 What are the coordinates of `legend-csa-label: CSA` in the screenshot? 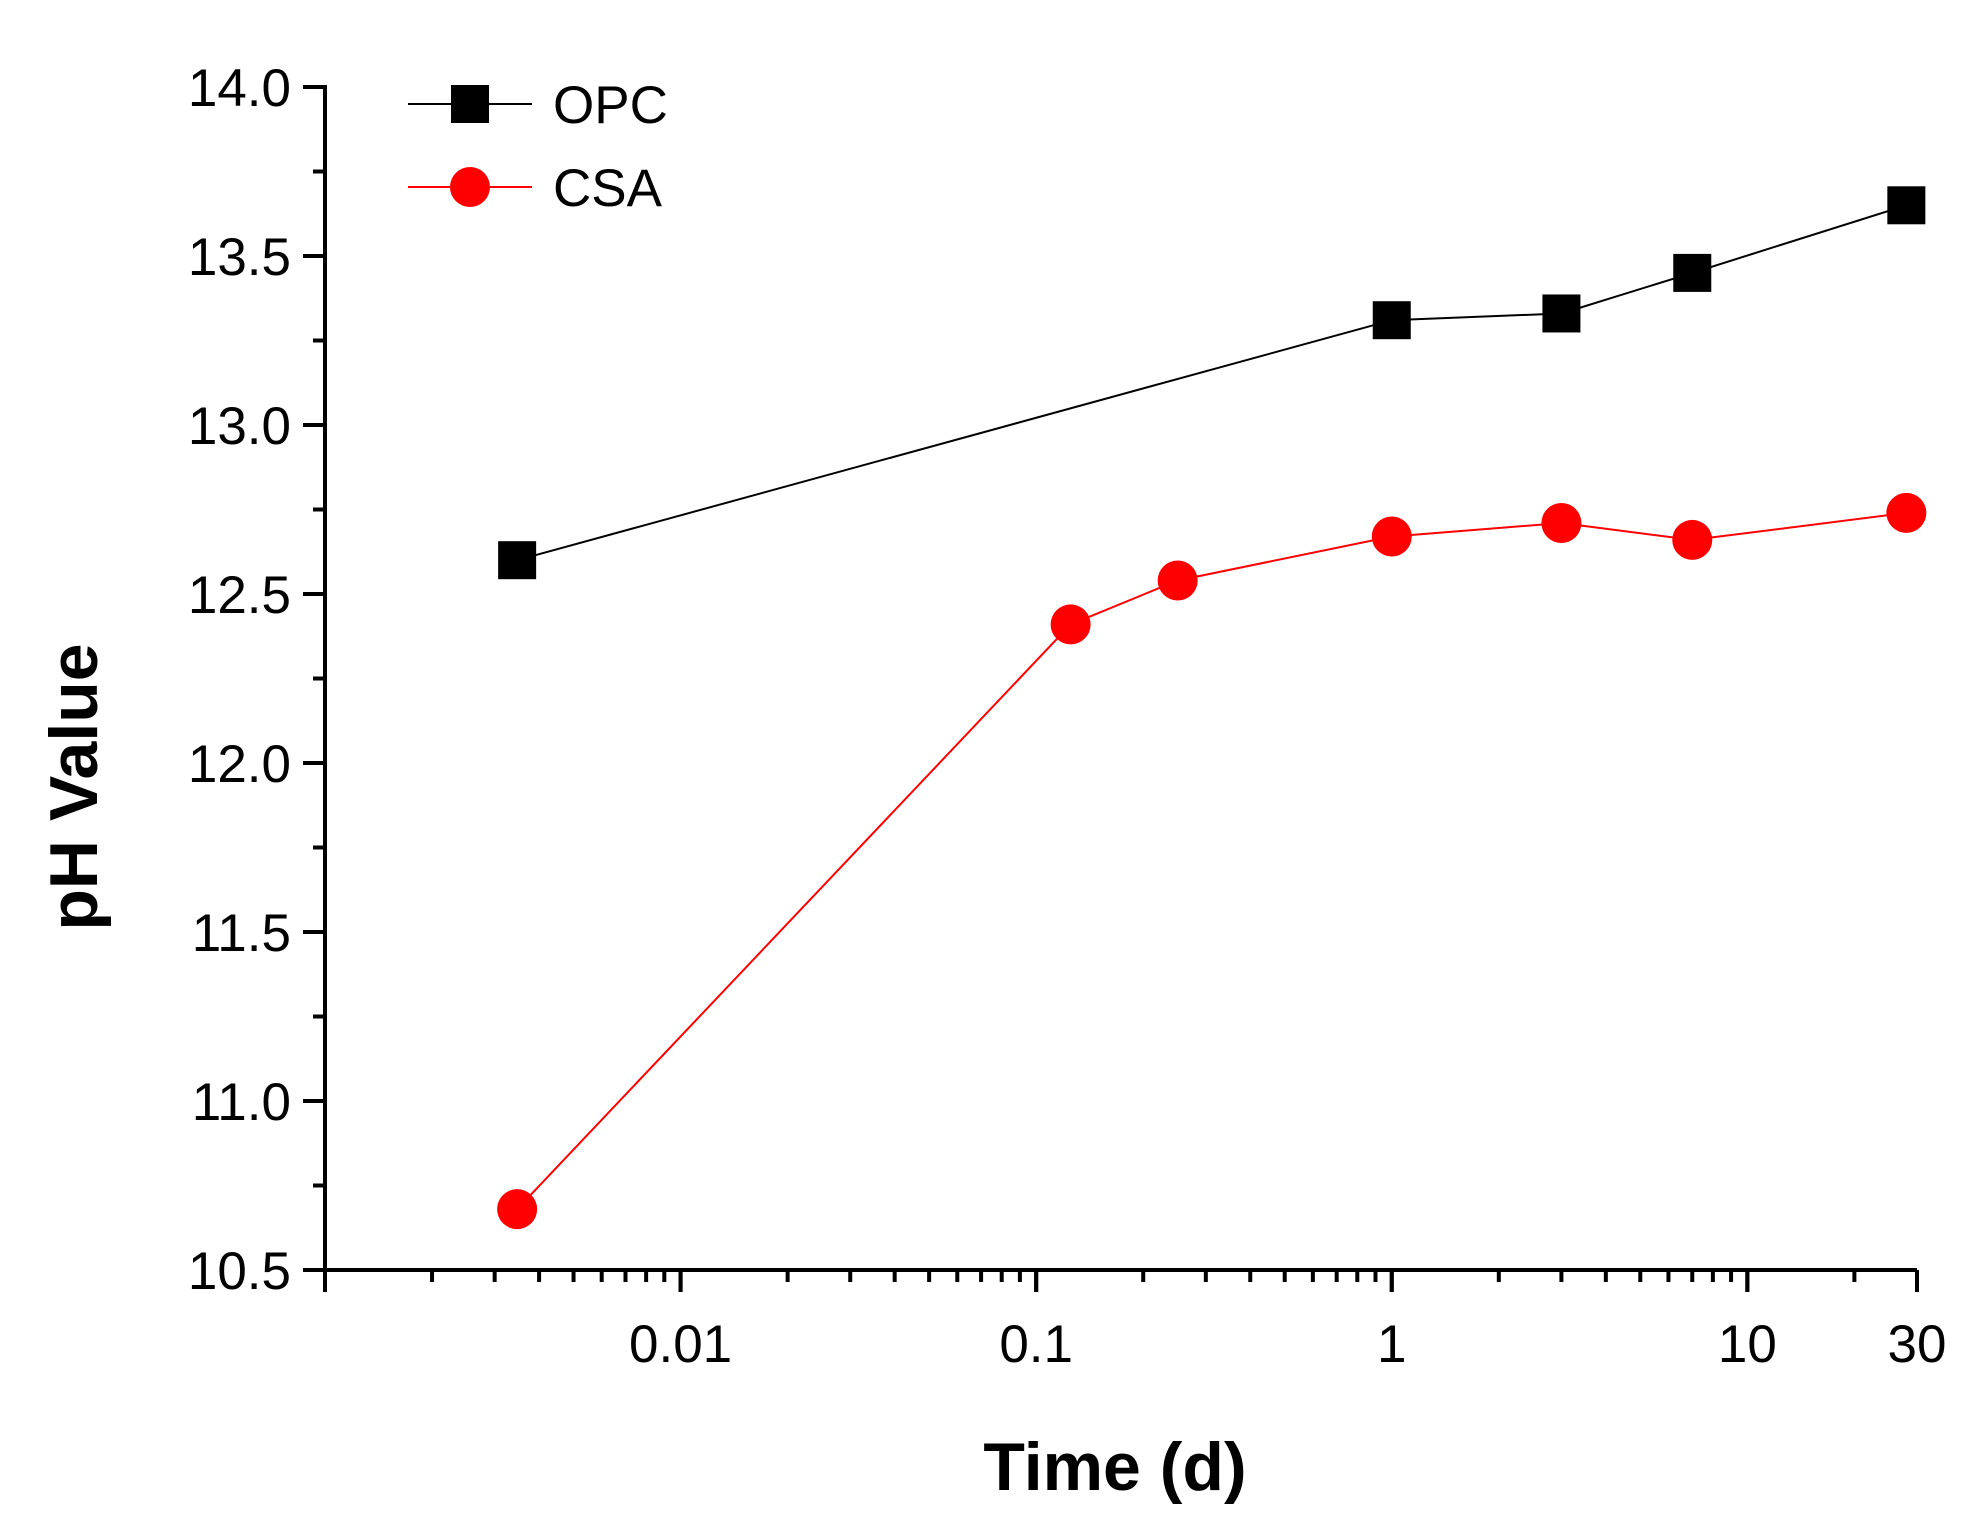 It's located at (608, 188).